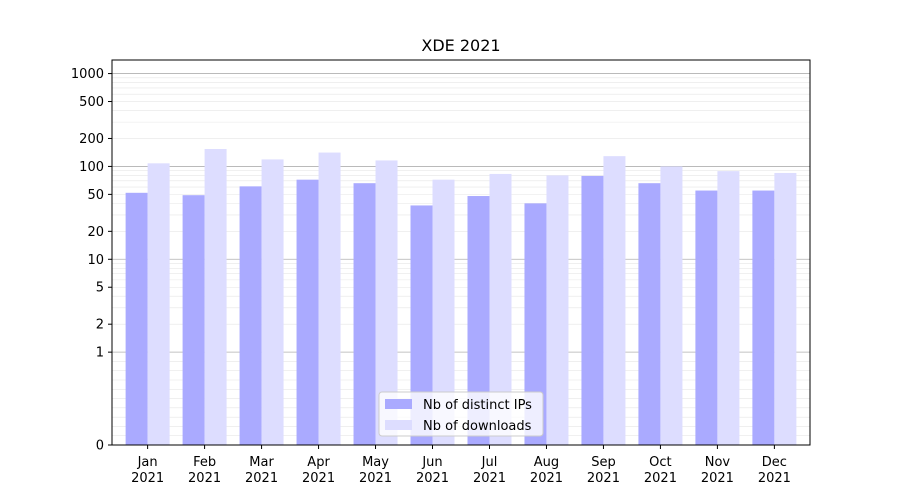 The width and height of the screenshot is (900, 504). Describe the element at coordinates (87, 74) in the screenshot. I see `y-tick-label: 1000` at that location.